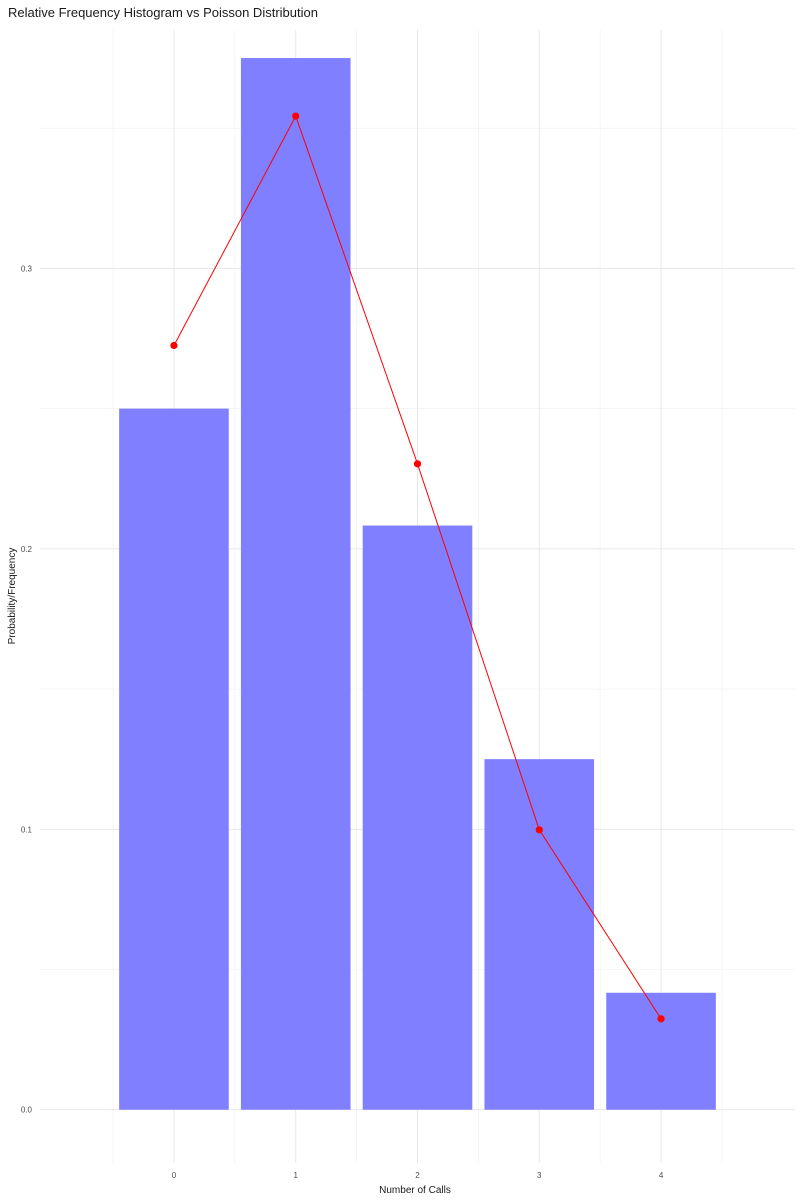 The height and width of the screenshot is (1200, 800). What do you see at coordinates (417, 1175) in the screenshot?
I see `x-tick-label: 2` at bounding box center [417, 1175].